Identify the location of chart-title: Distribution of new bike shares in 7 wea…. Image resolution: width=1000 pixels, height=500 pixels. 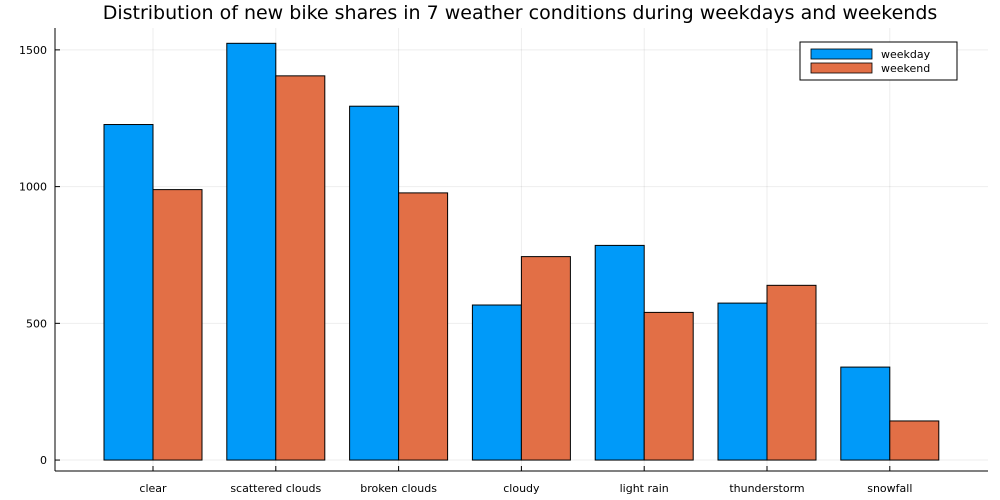
(520, 13).